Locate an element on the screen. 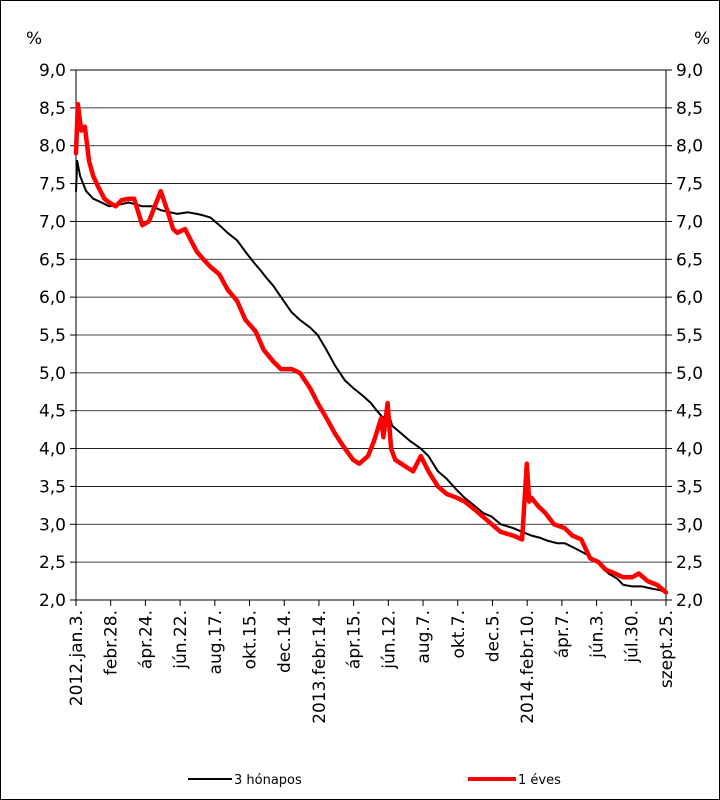 The height and width of the screenshot is (800, 720). x-tick-label: okt.7. is located at coordinates (459, 634).